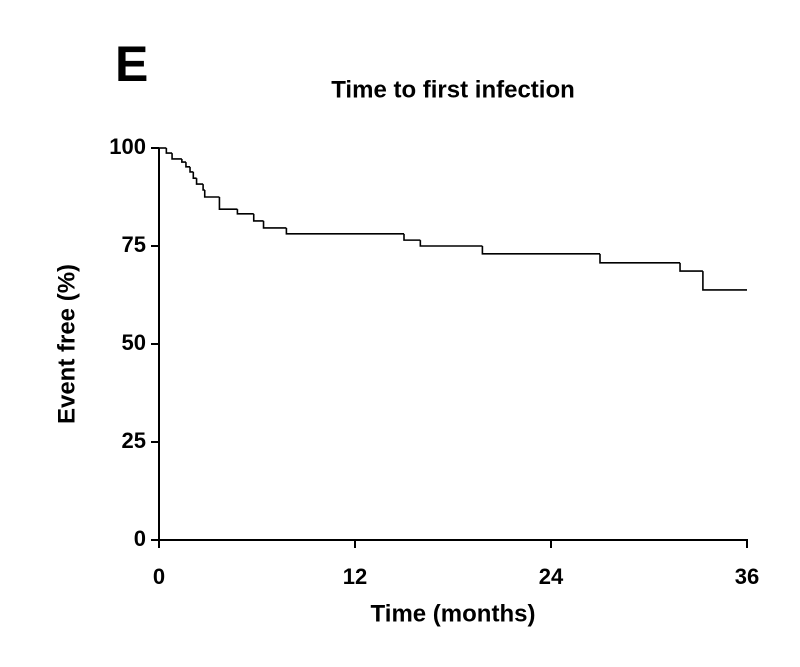 This screenshot has width=800, height=667. What do you see at coordinates (134, 244) in the screenshot?
I see `y-tick-label: 75` at bounding box center [134, 244].